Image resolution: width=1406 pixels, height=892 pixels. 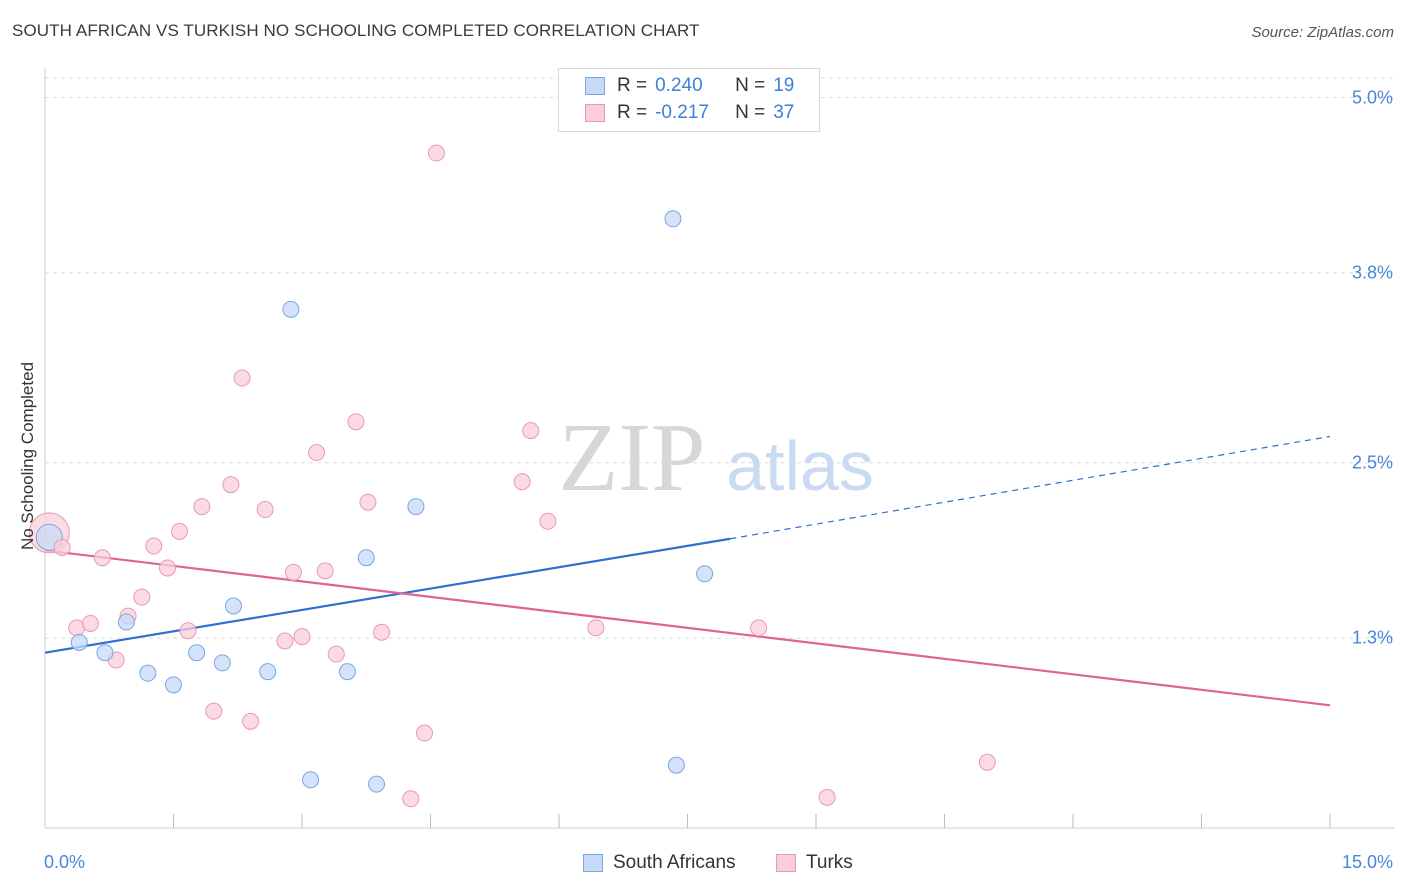 What do you see at coordinates (1372, 97) in the screenshot?
I see `y-tick-label: 5.0%` at bounding box center [1372, 97].